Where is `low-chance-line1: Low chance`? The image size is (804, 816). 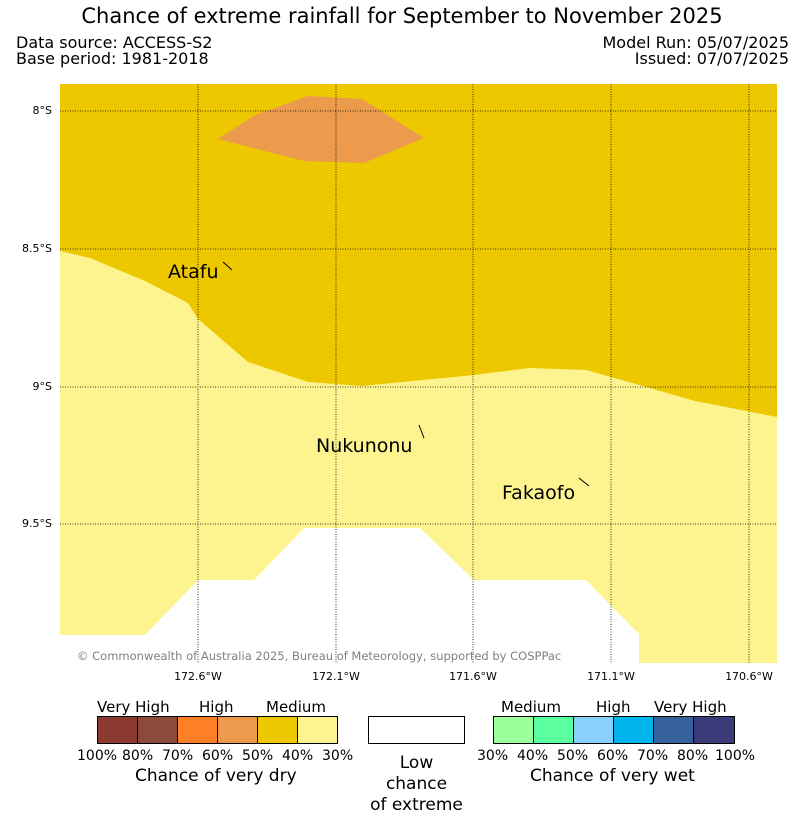 low-chance-line1: Low chance is located at coordinates (416, 773).